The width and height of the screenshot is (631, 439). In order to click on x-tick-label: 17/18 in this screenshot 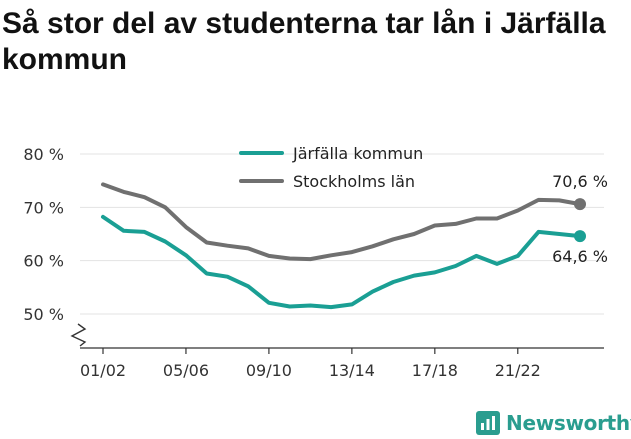, I will do `click(435, 370)`.